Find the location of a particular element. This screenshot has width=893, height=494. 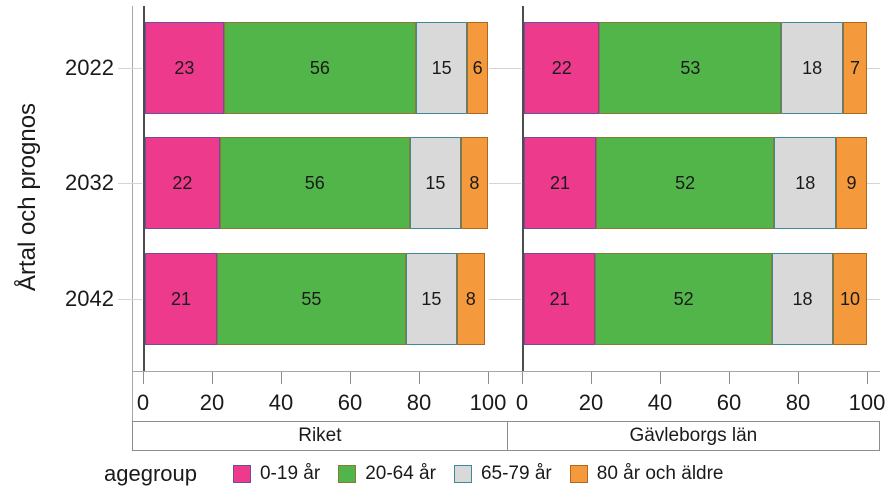

bar-segment-80 år och äldre: 6 is located at coordinates (477, 68).